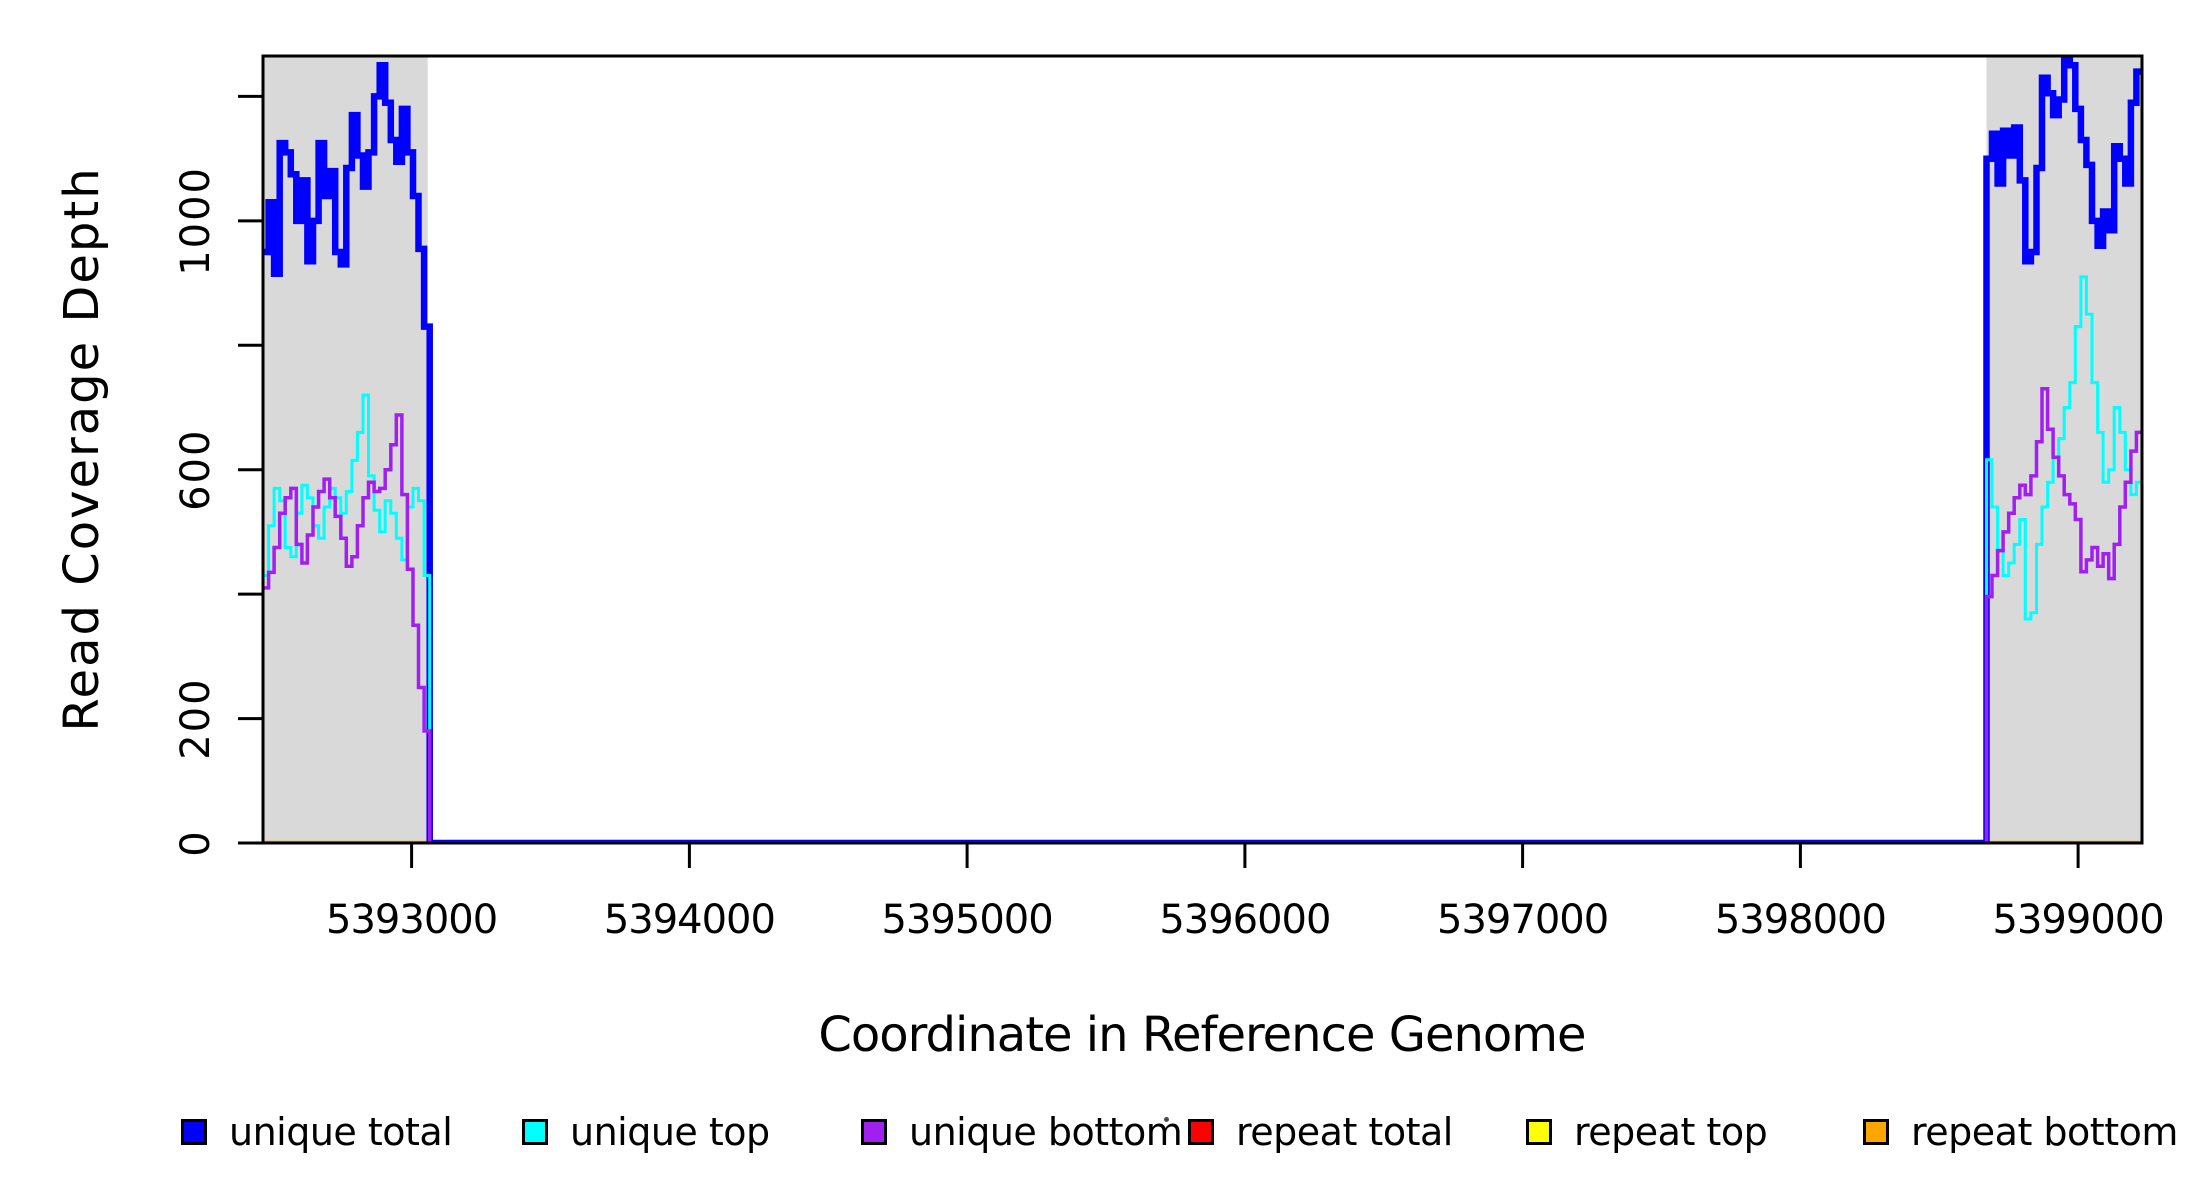  What do you see at coordinates (2044, 1132) in the screenshot?
I see `legend-label: repeat bottom` at bounding box center [2044, 1132].